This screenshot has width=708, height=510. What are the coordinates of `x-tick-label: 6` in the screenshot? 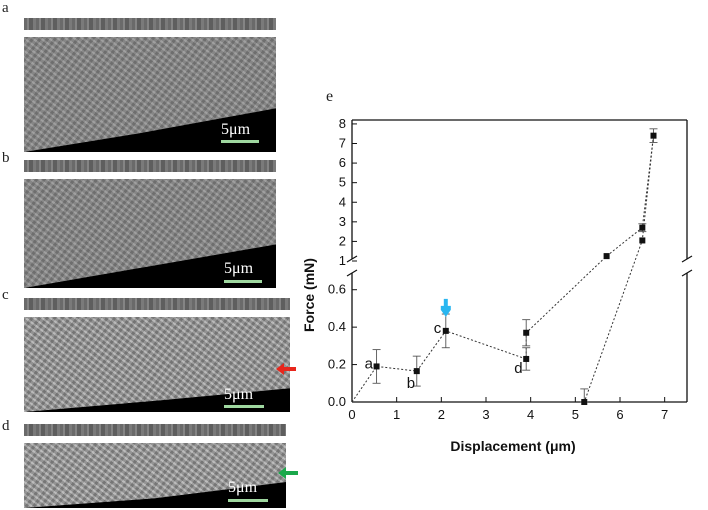 It's located at (619, 414).